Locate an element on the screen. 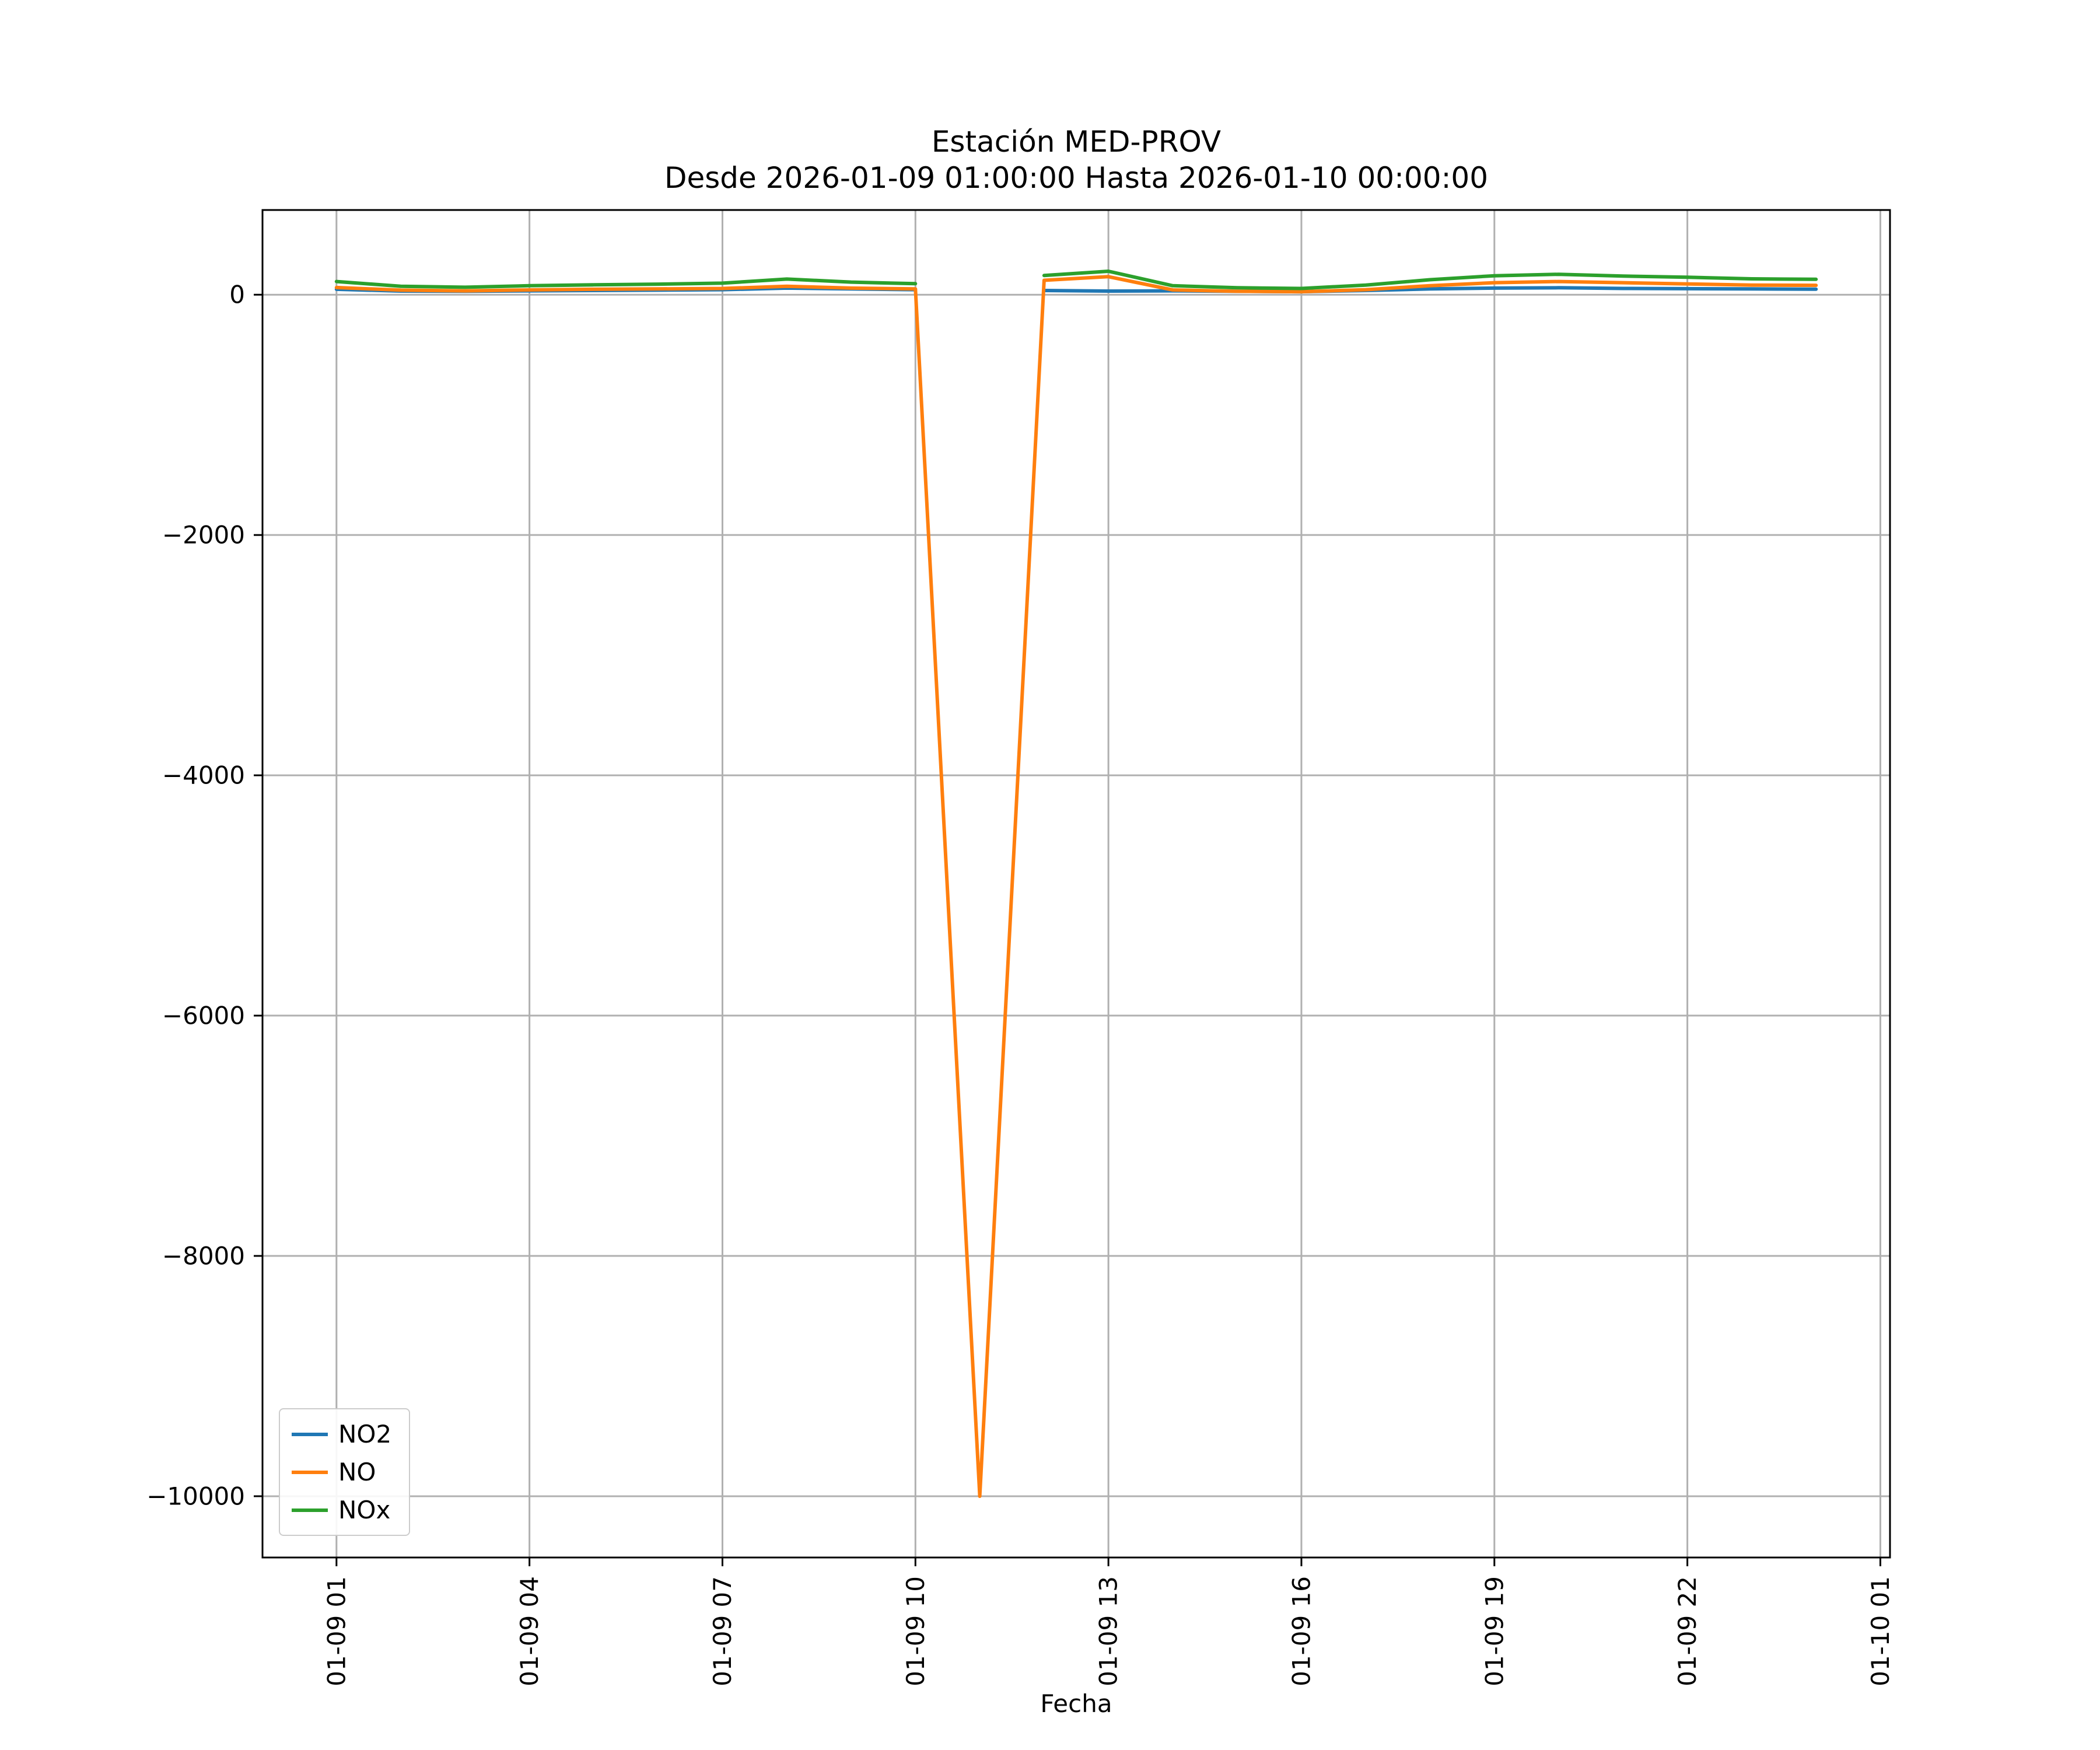 The width and height of the screenshot is (2100, 1750). legend-item-no2: NO2 is located at coordinates (342, 1434).